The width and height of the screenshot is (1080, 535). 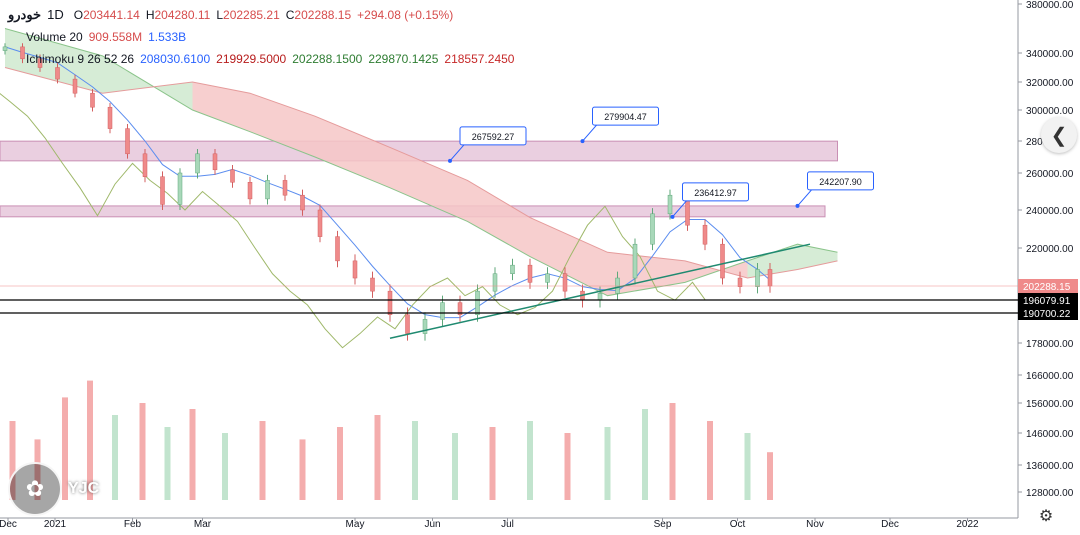 I want to click on x-tick-label-10: Dec, so click(x=890, y=524).